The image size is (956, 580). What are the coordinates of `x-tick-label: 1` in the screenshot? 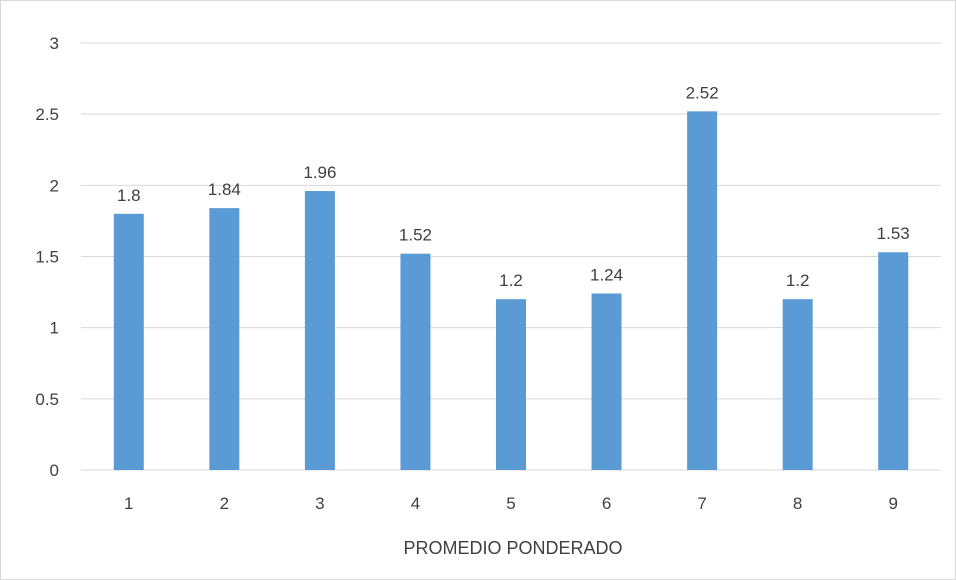 It's located at (128, 503).